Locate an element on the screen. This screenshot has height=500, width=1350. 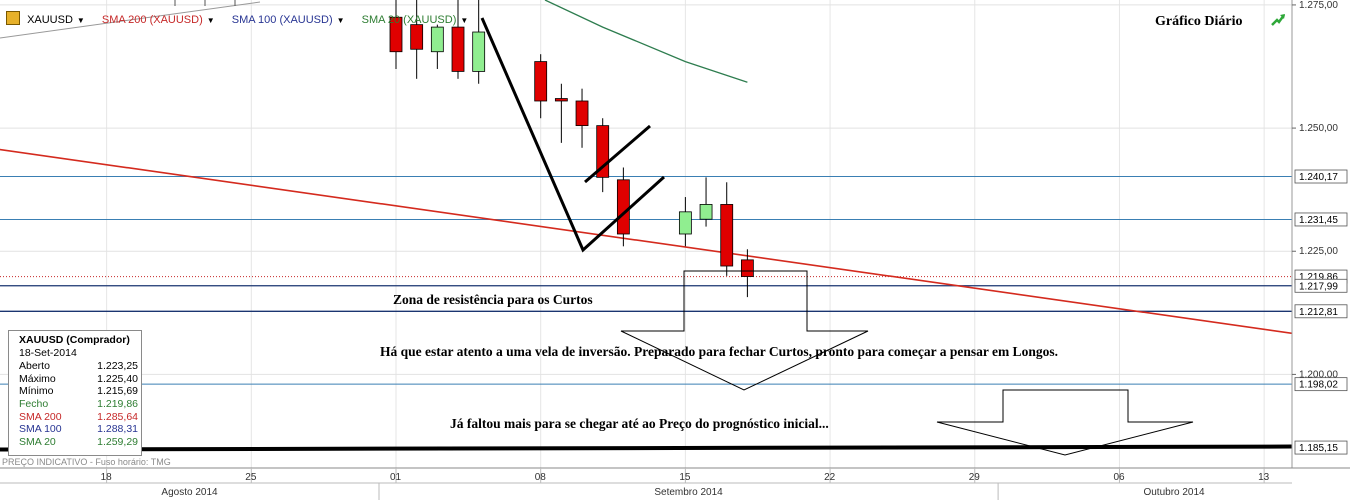
price-label: 1.198,02 is located at coordinates (1318, 385).